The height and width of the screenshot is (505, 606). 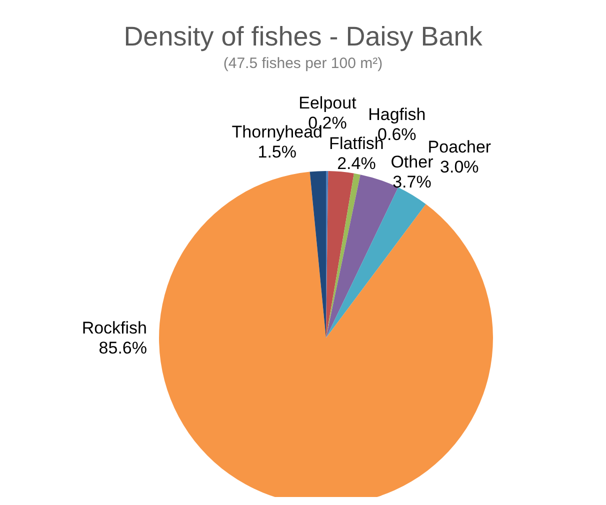 What do you see at coordinates (277, 152) in the screenshot?
I see `data-label: 1.5%` at bounding box center [277, 152].